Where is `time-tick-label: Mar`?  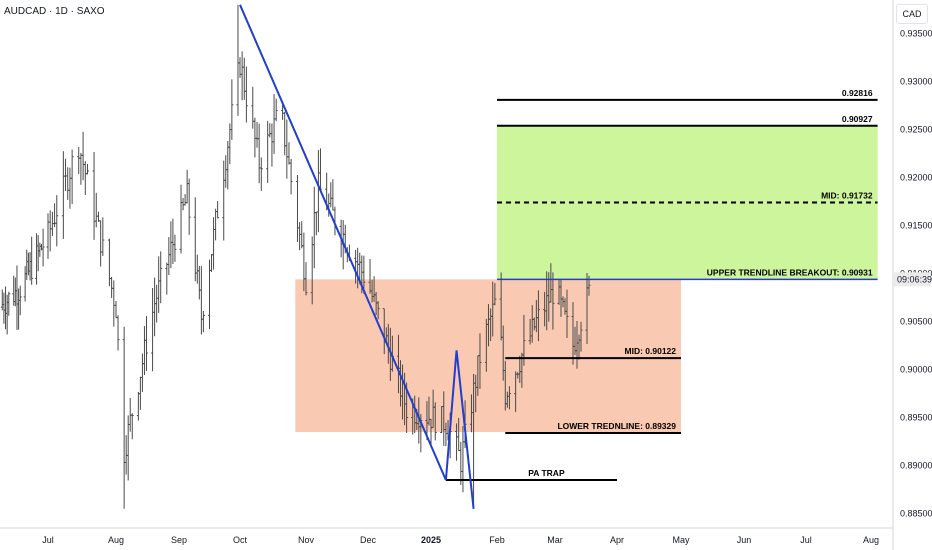 time-tick-label: Mar is located at coordinates (555, 540).